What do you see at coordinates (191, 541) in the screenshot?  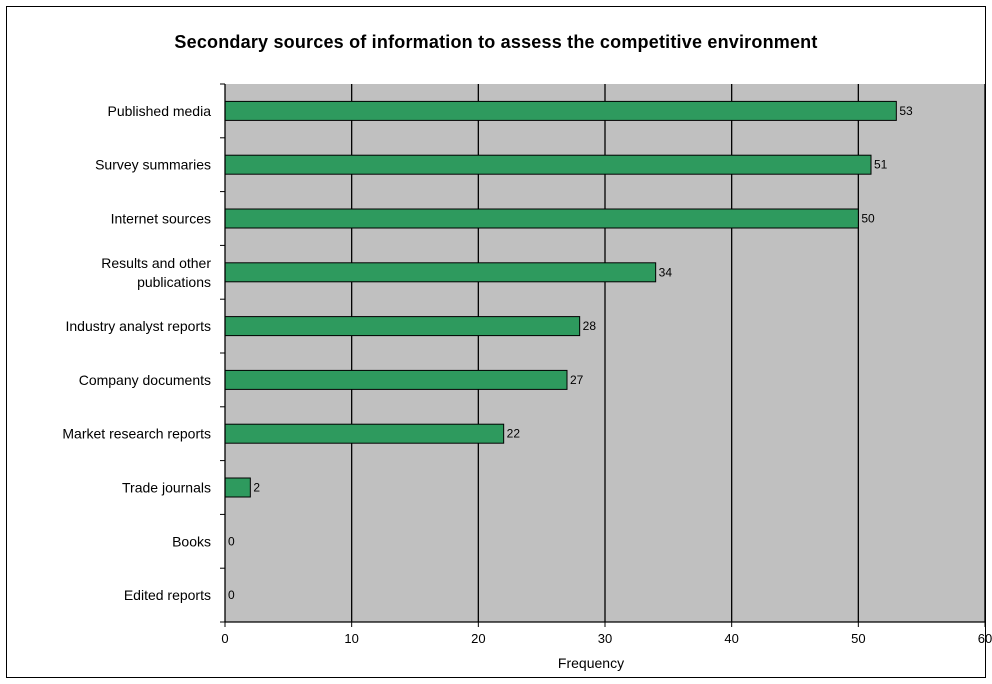 I see `category-label: Books` at bounding box center [191, 541].